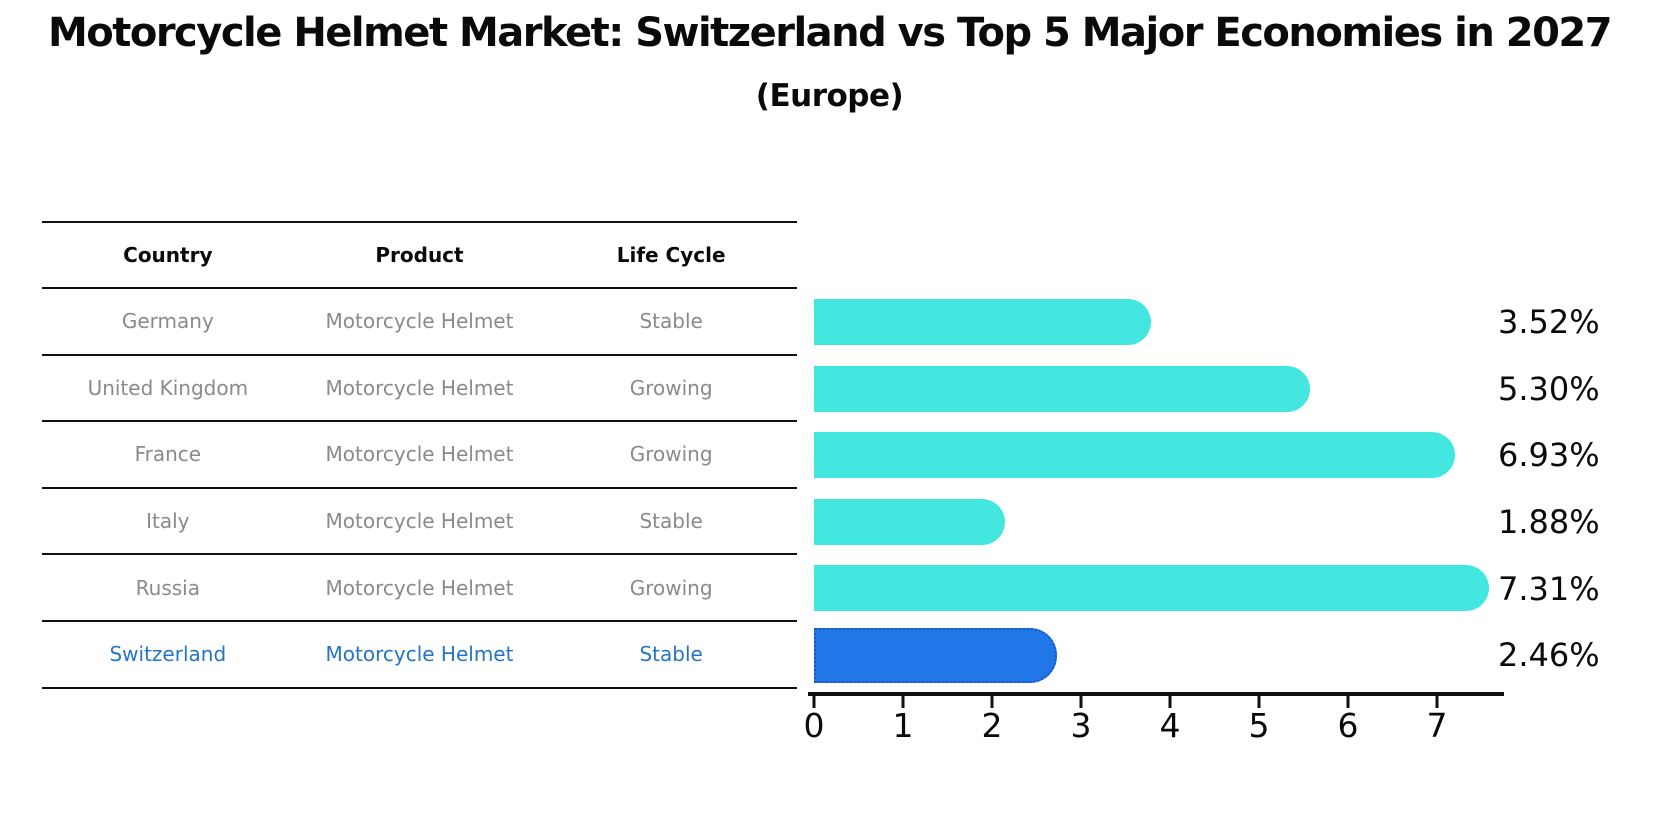  Describe the element at coordinates (168, 387) in the screenshot. I see `cell-country: United Kingdom` at that location.